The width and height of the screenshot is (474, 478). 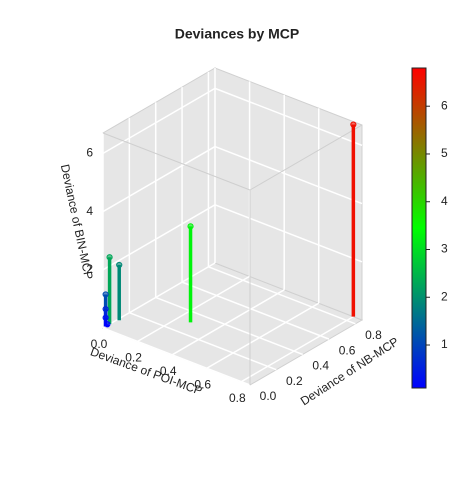 What do you see at coordinates (237, 398) in the screenshot?
I see `x-tick-label: 0.8` at bounding box center [237, 398].